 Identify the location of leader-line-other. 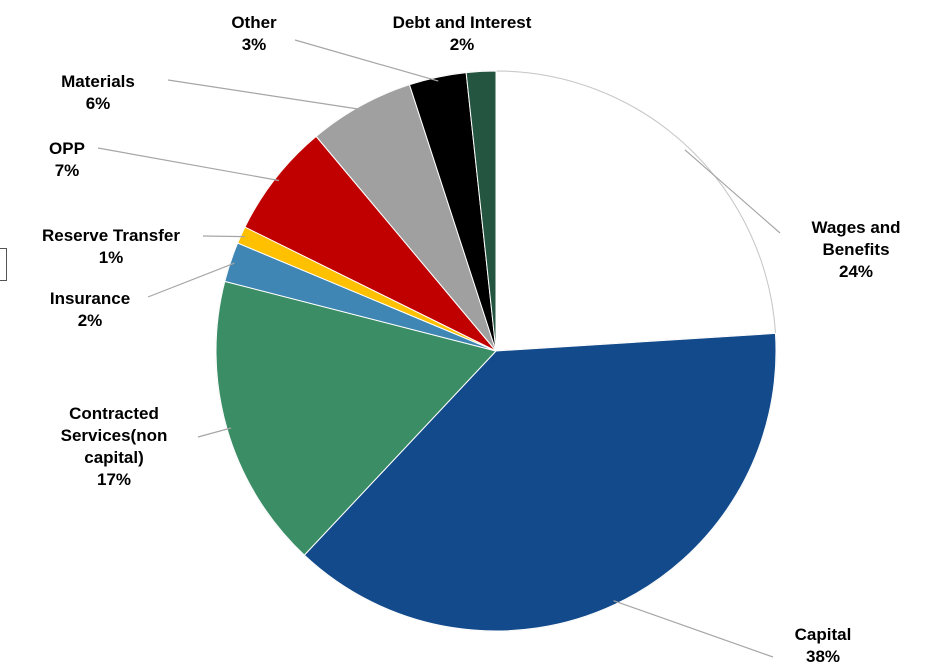
(366, 60).